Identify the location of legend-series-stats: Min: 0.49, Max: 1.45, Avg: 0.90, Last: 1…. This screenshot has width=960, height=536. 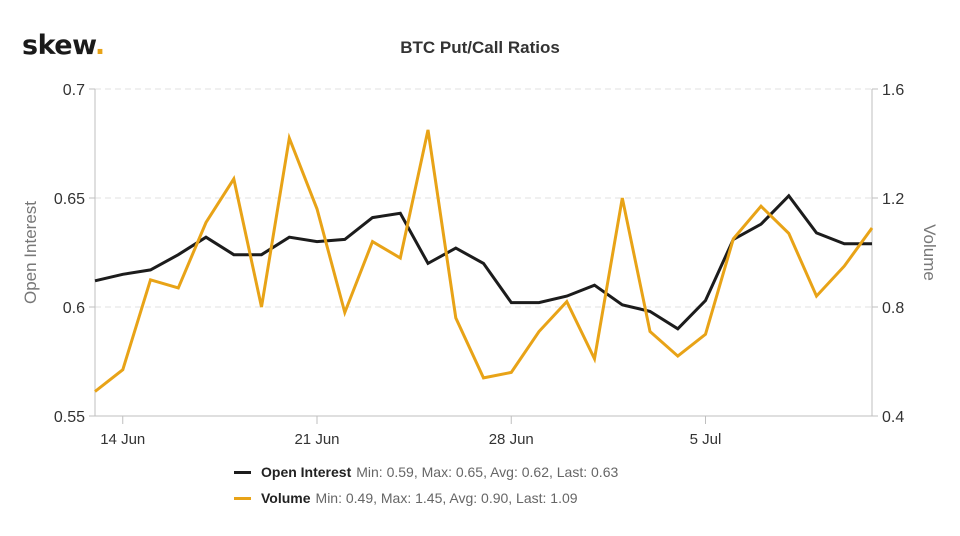
(446, 498).